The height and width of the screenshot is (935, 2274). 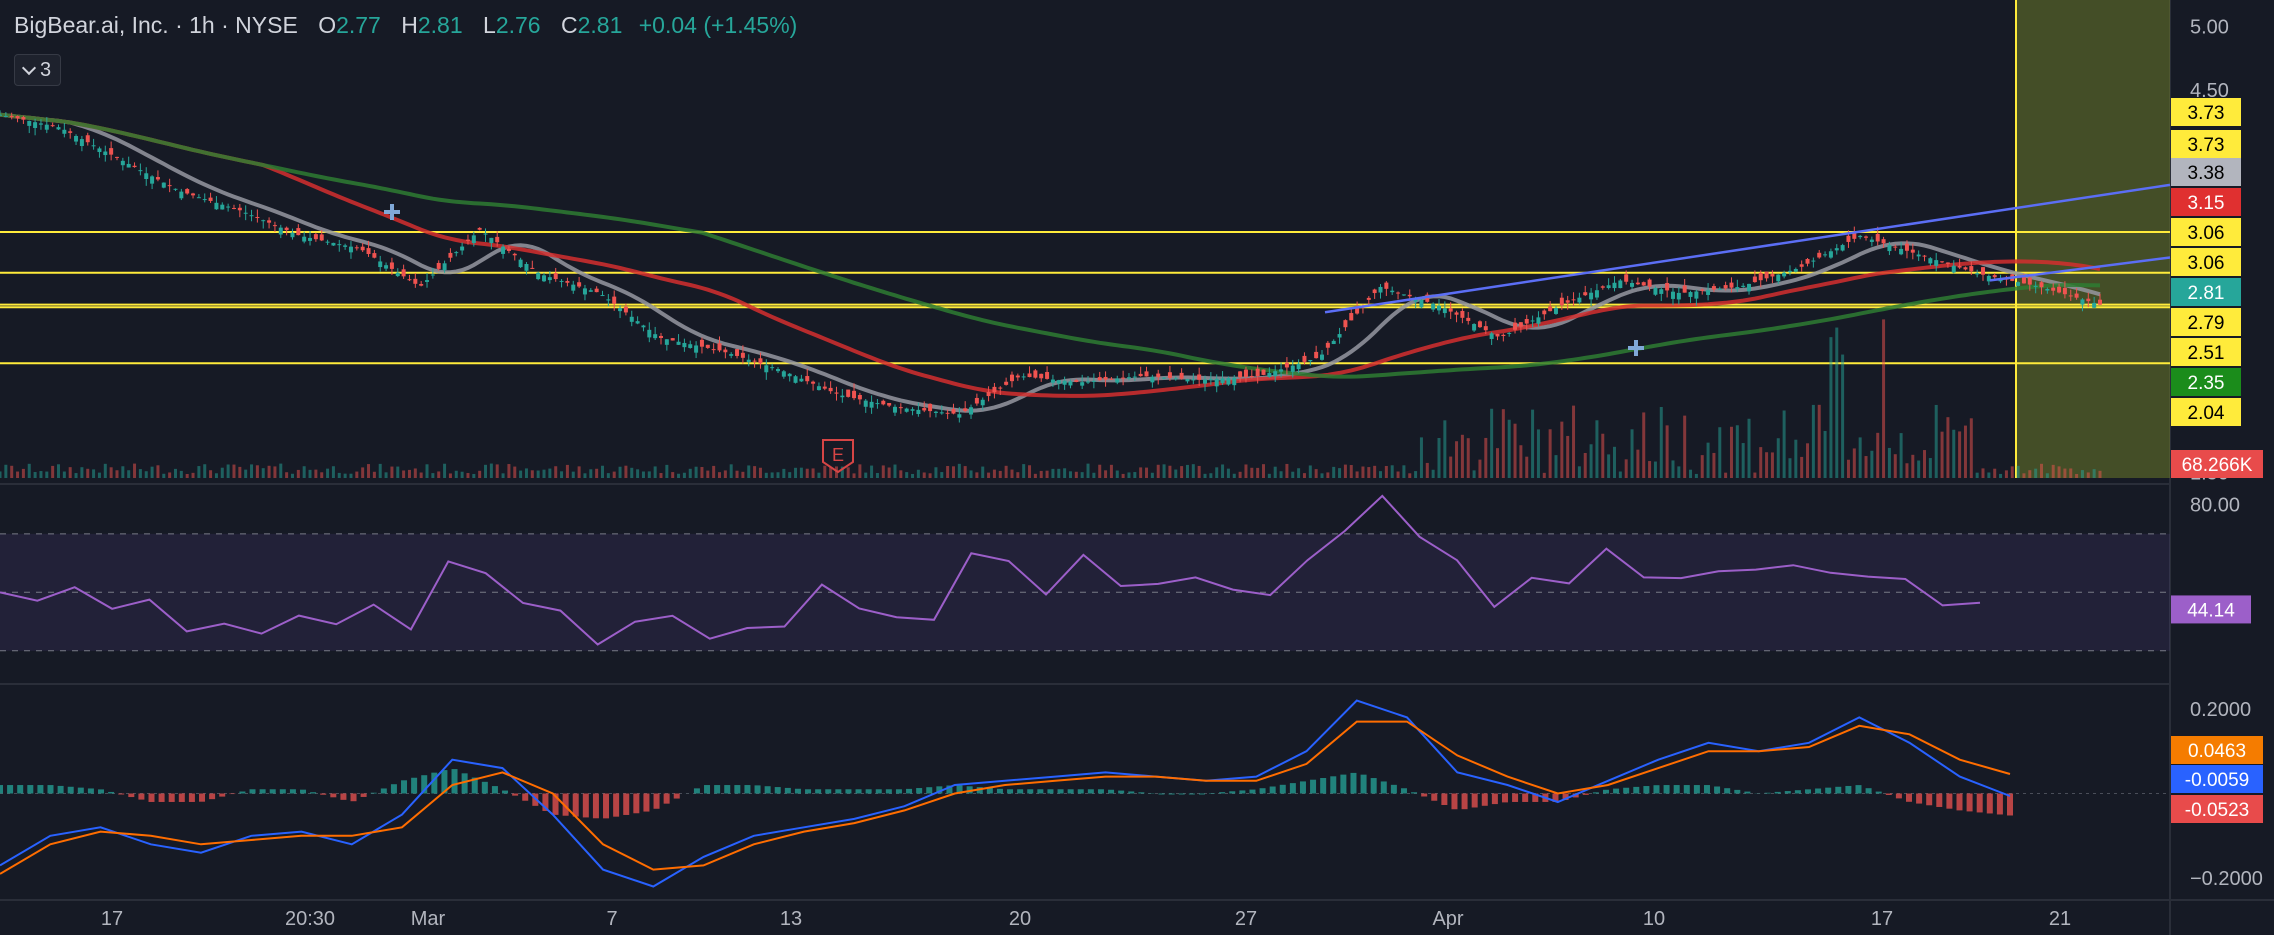 I want to click on symbol-title: BigBear.ai, Inc. · 1h · NYSE, so click(x=156, y=25).